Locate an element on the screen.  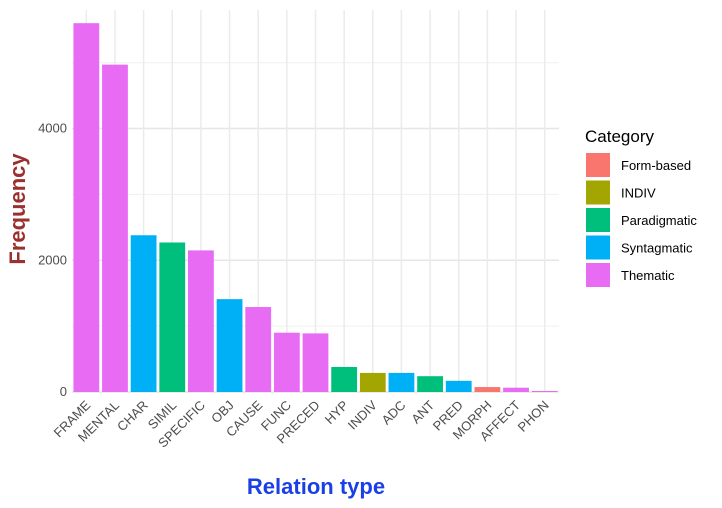
legend-title: Category is located at coordinates (619, 136).